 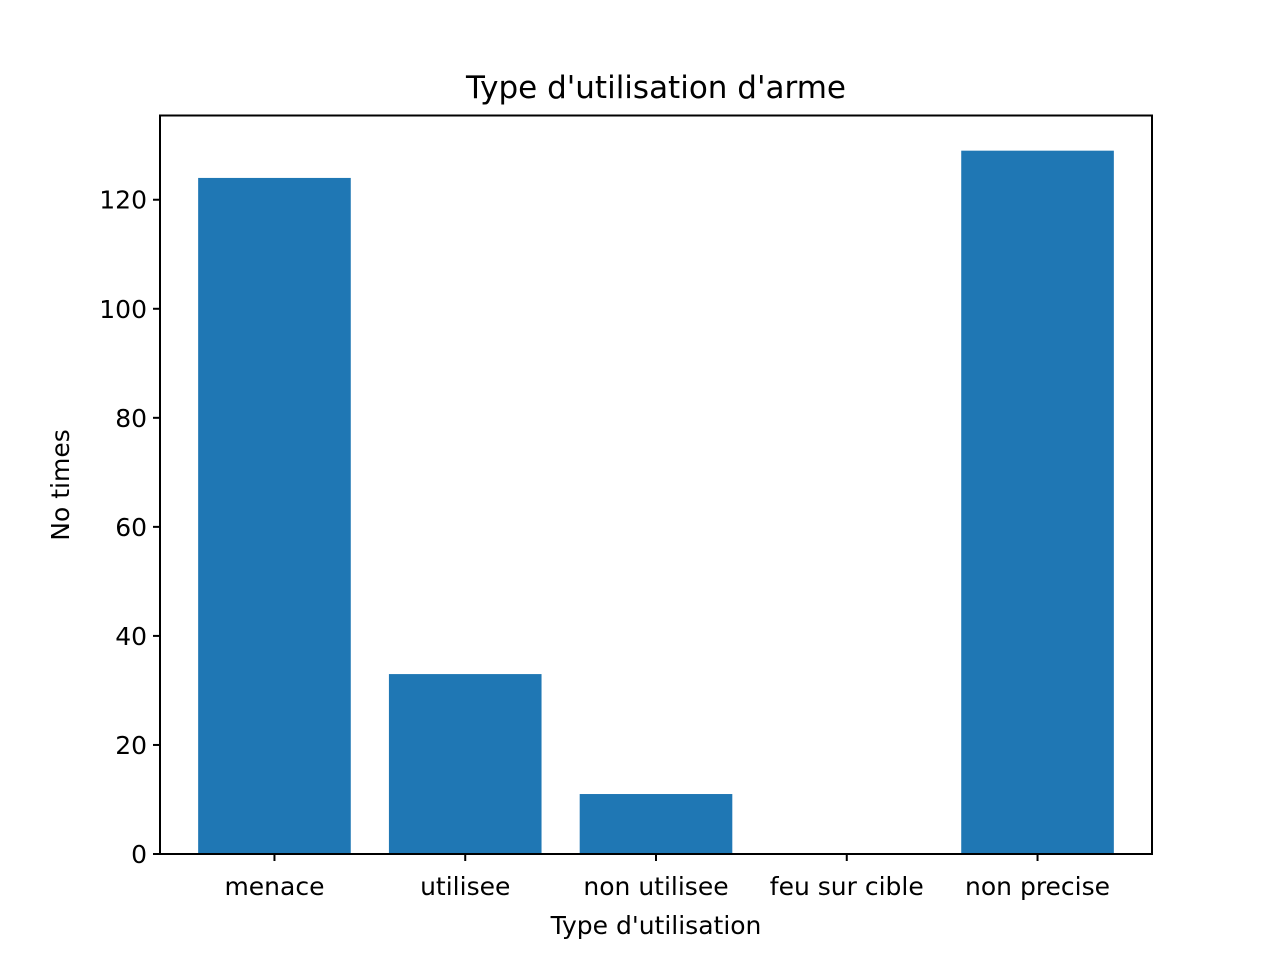 What do you see at coordinates (1037, 502) in the screenshot?
I see `bar-non-precise` at bounding box center [1037, 502].